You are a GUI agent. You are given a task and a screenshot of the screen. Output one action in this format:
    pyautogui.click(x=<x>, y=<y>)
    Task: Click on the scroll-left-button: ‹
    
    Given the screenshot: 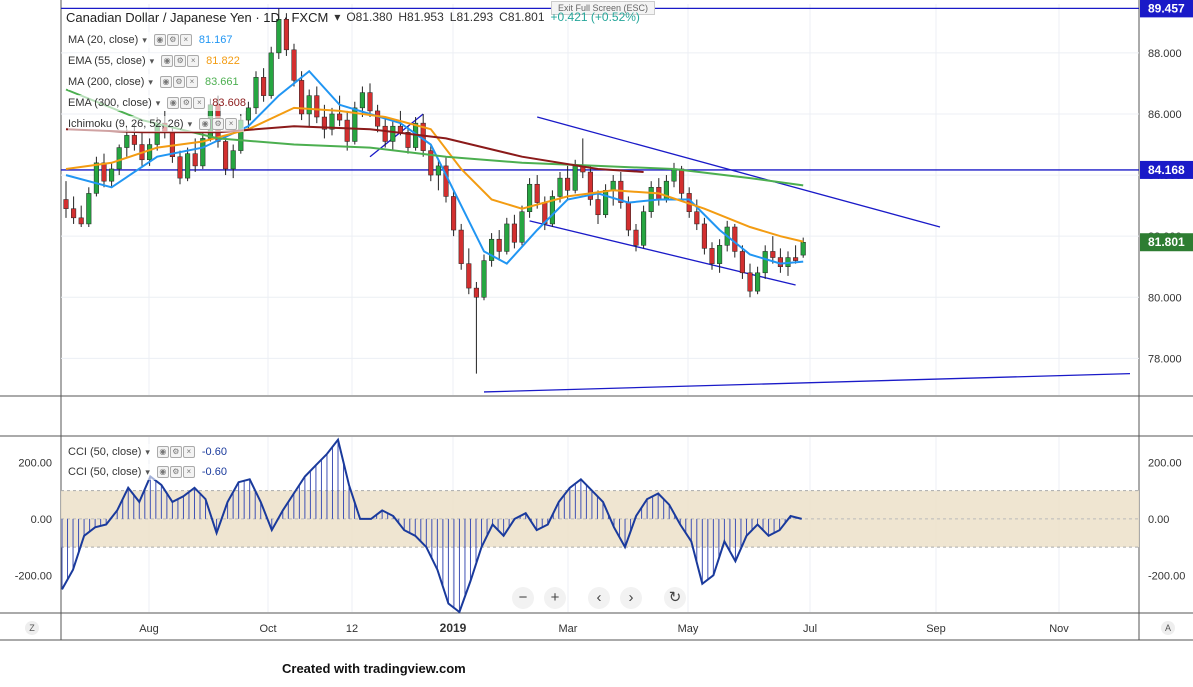 What is the action you would take?
    pyautogui.click(x=599, y=598)
    